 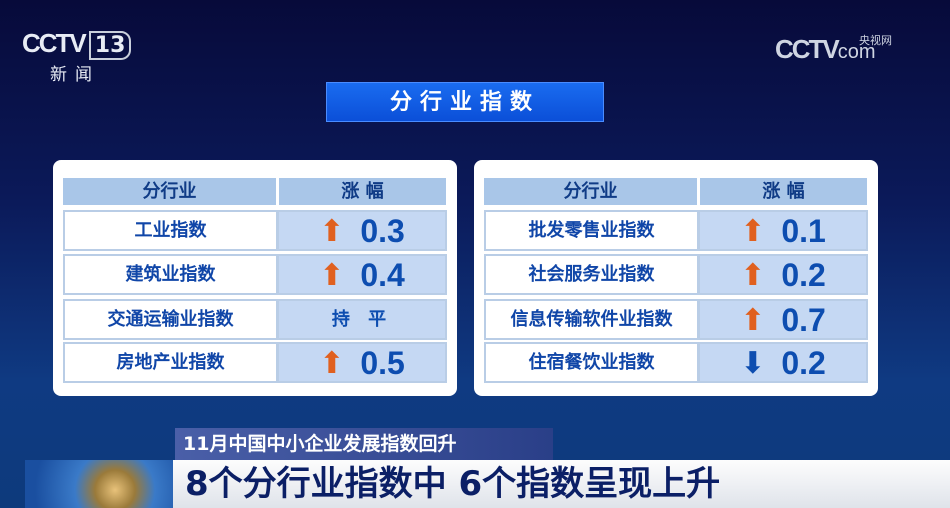 I want to click on change-value: 持 平, so click(x=362, y=319).